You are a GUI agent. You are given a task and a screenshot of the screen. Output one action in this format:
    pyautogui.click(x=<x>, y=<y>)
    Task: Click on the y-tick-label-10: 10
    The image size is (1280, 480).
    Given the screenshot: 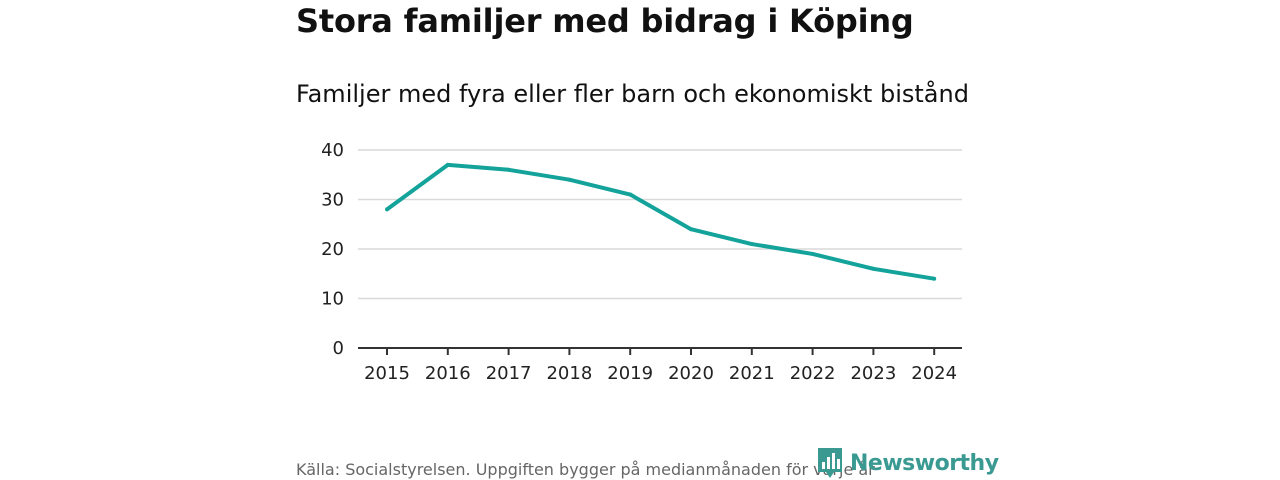 What is the action you would take?
    pyautogui.click(x=332, y=299)
    